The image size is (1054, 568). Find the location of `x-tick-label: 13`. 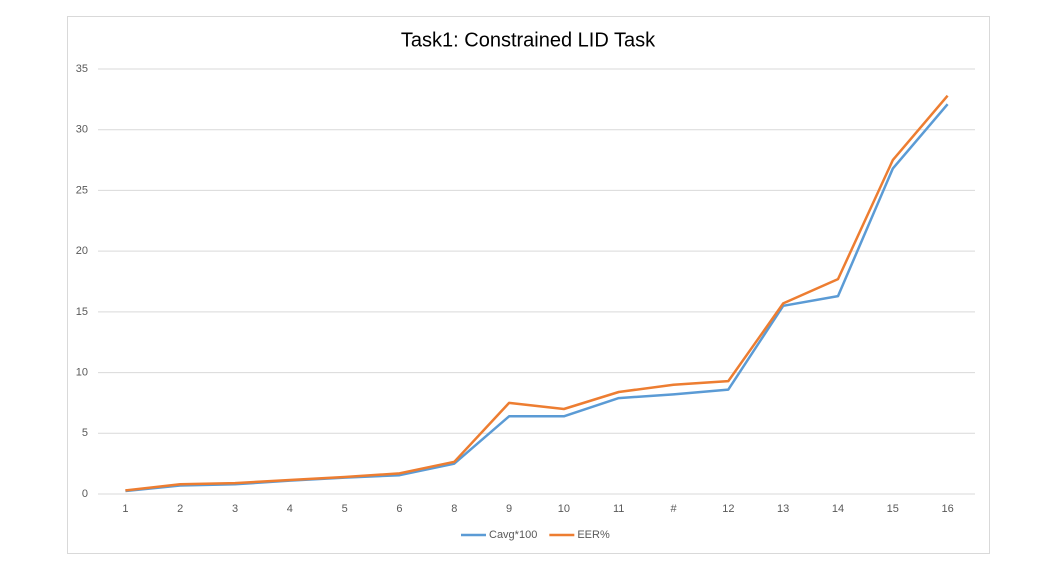

x-tick-label: 13 is located at coordinates (783, 509).